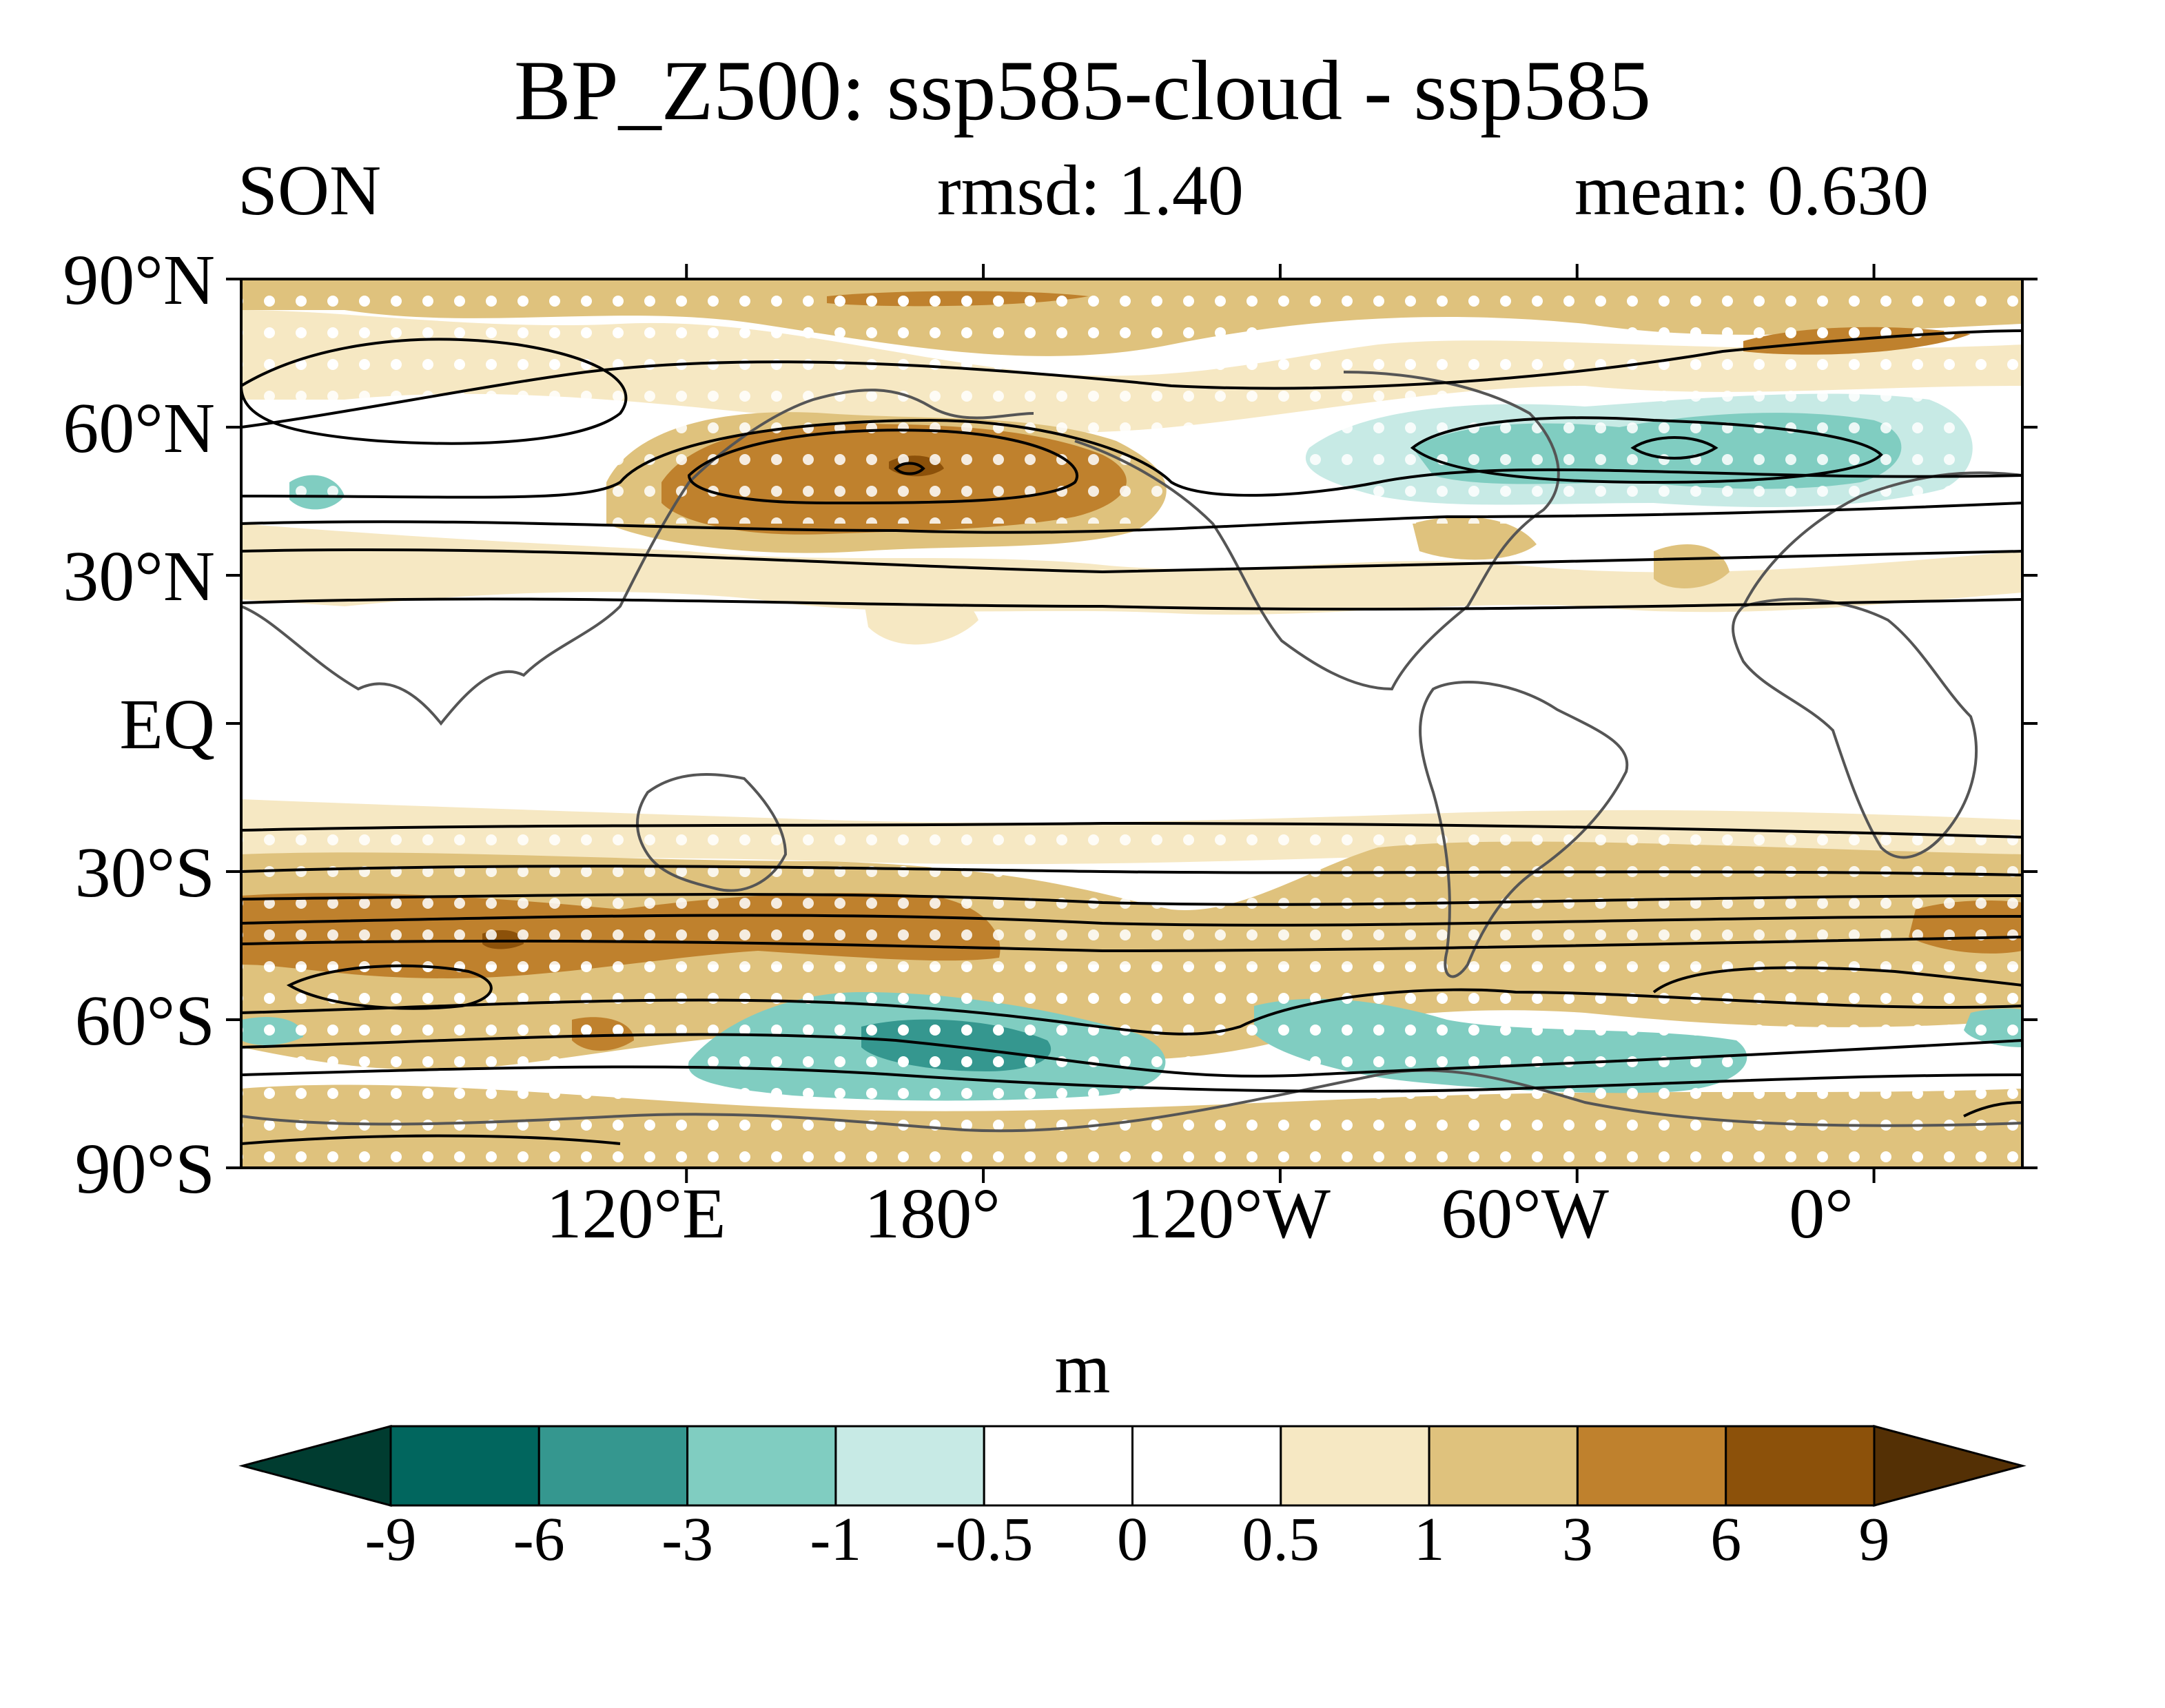 The height and width of the screenshot is (1708, 2165). I want to click on contour-sh-indian-low, so click(389, 987).